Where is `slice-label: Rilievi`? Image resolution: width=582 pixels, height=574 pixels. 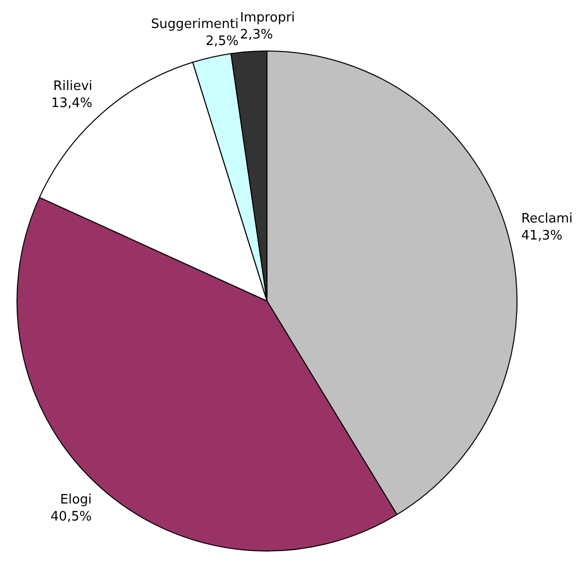
slice-label: Rilievi is located at coordinates (72, 86).